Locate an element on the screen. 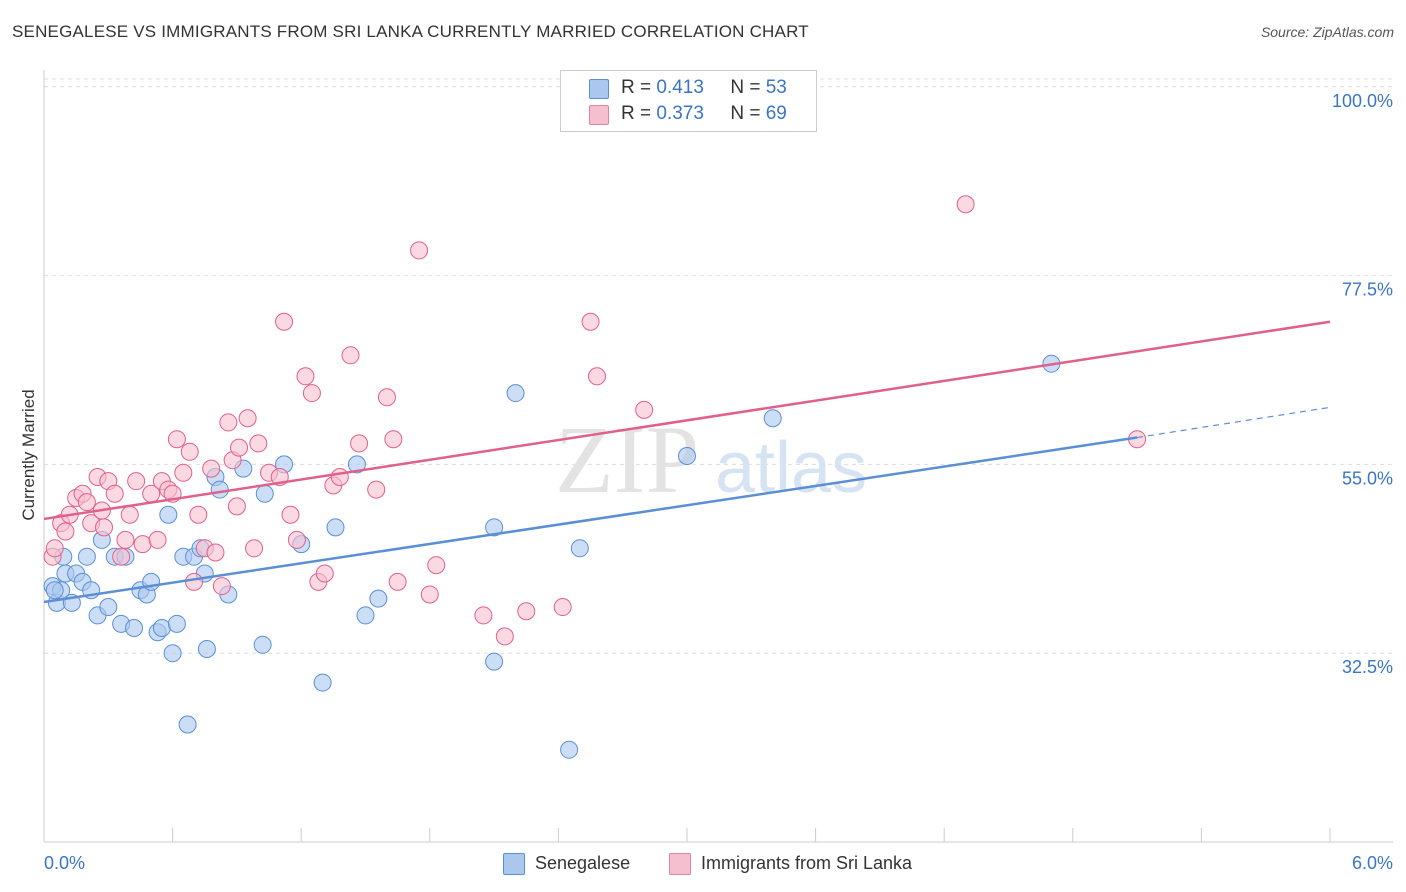 Image resolution: width=1406 pixels, height=892 pixels. r-value: 0.413 is located at coordinates (680, 87).